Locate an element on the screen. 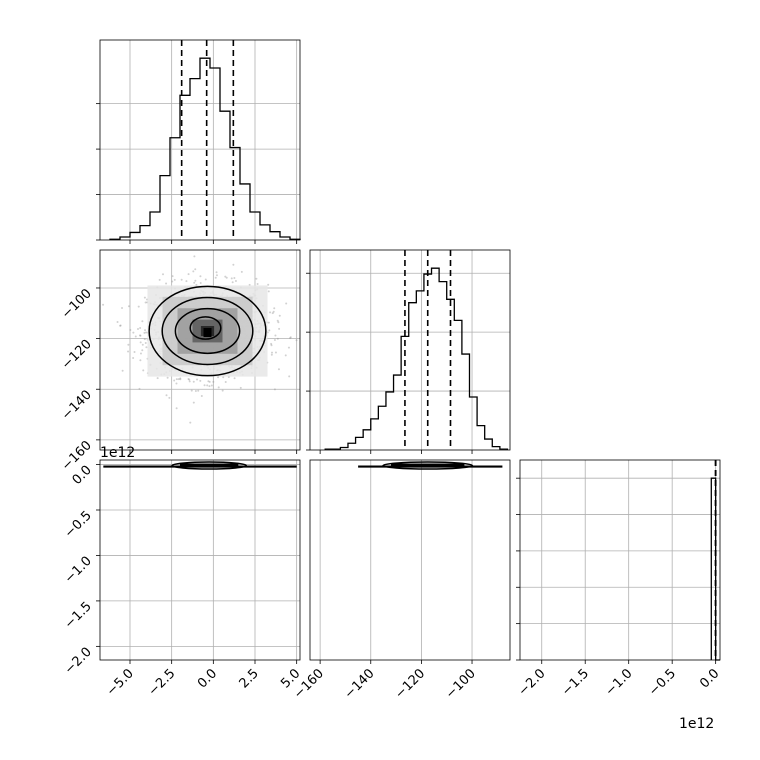  y-tick-label: −1.0 is located at coordinates (78, 570).